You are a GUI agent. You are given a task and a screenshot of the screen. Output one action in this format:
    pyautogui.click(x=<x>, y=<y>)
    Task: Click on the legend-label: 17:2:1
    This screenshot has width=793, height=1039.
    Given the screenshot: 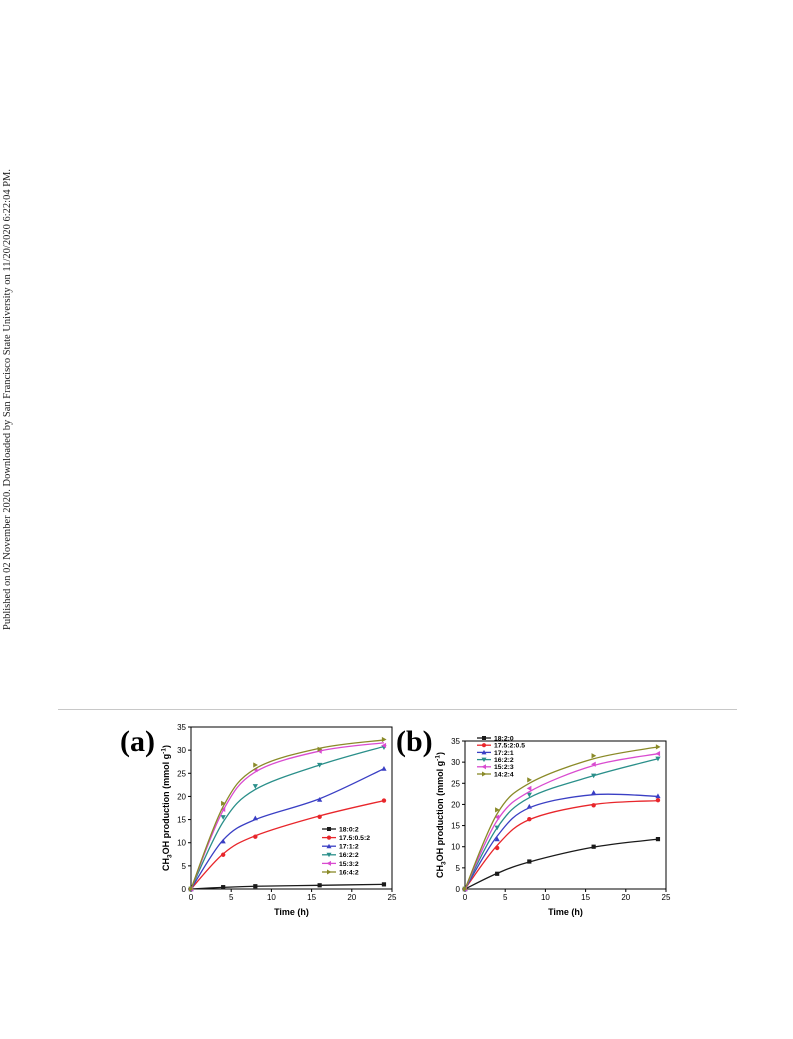 What is the action you would take?
    pyautogui.click(x=504, y=753)
    